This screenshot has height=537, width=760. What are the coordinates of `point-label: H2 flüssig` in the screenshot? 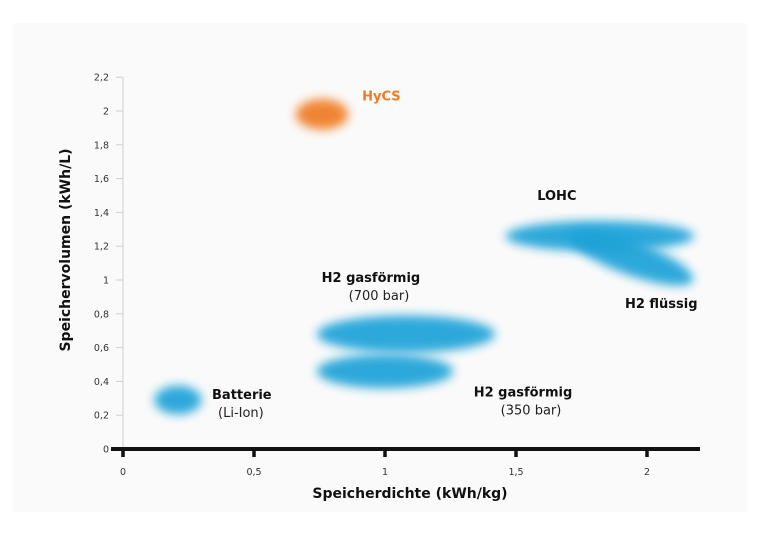 It's located at (661, 304).